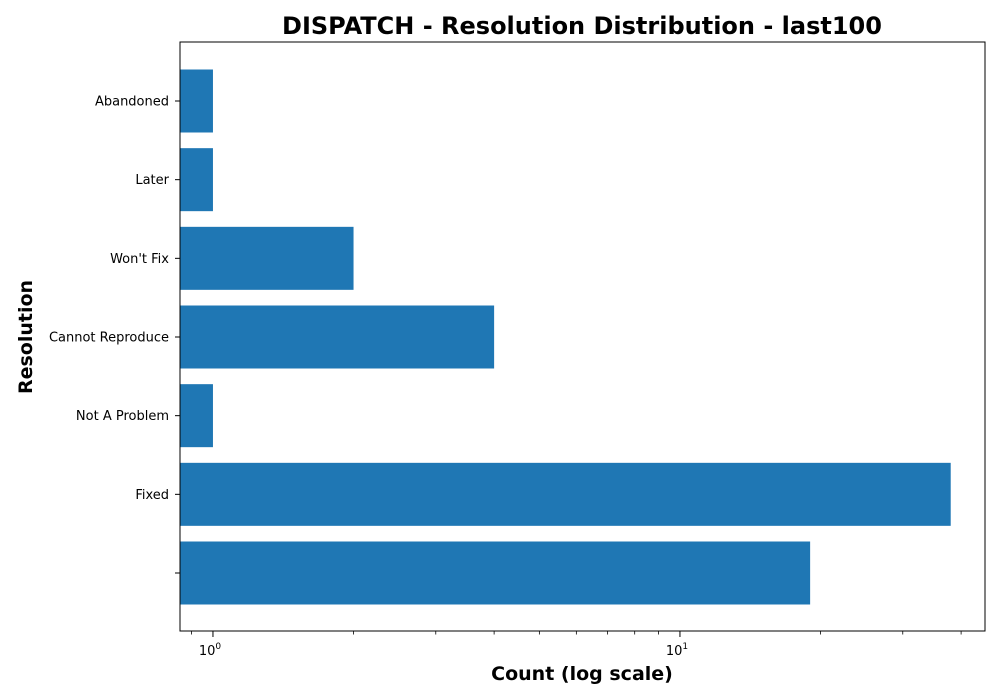 This screenshot has width=1000, height=700. What do you see at coordinates (132, 102) in the screenshot?
I see `y-tick-label: Abandoned` at bounding box center [132, 102].